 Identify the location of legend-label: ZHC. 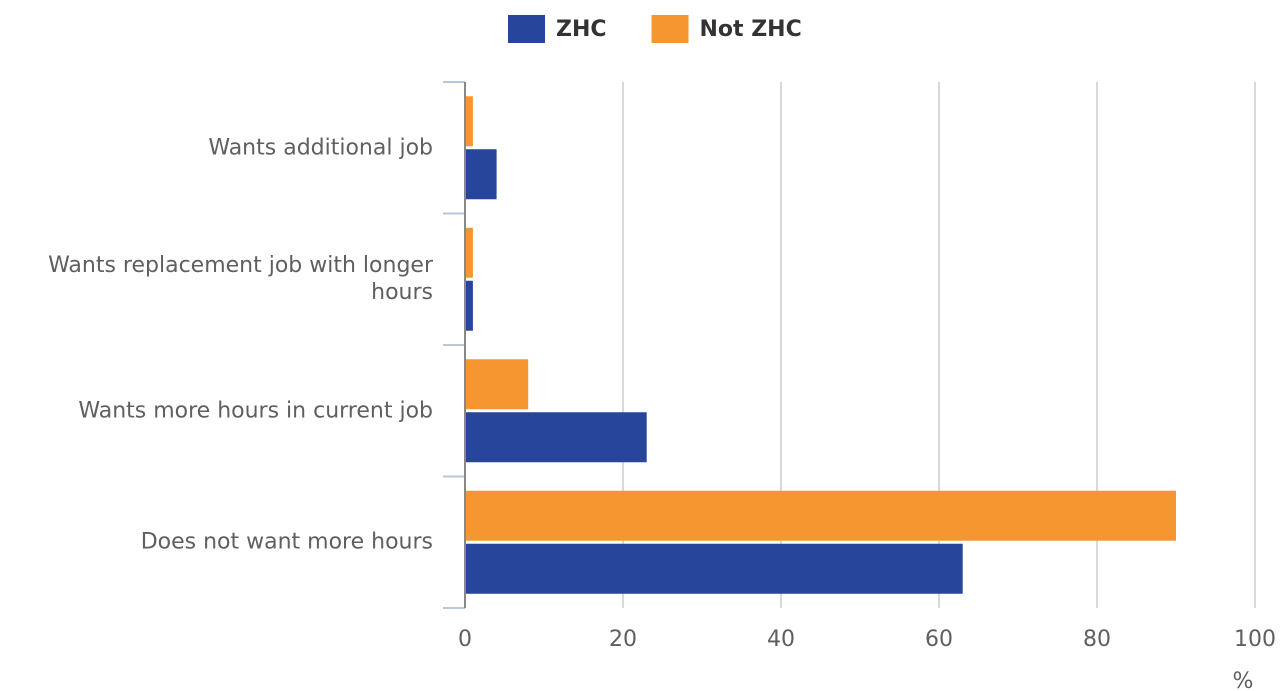
(581, 29).